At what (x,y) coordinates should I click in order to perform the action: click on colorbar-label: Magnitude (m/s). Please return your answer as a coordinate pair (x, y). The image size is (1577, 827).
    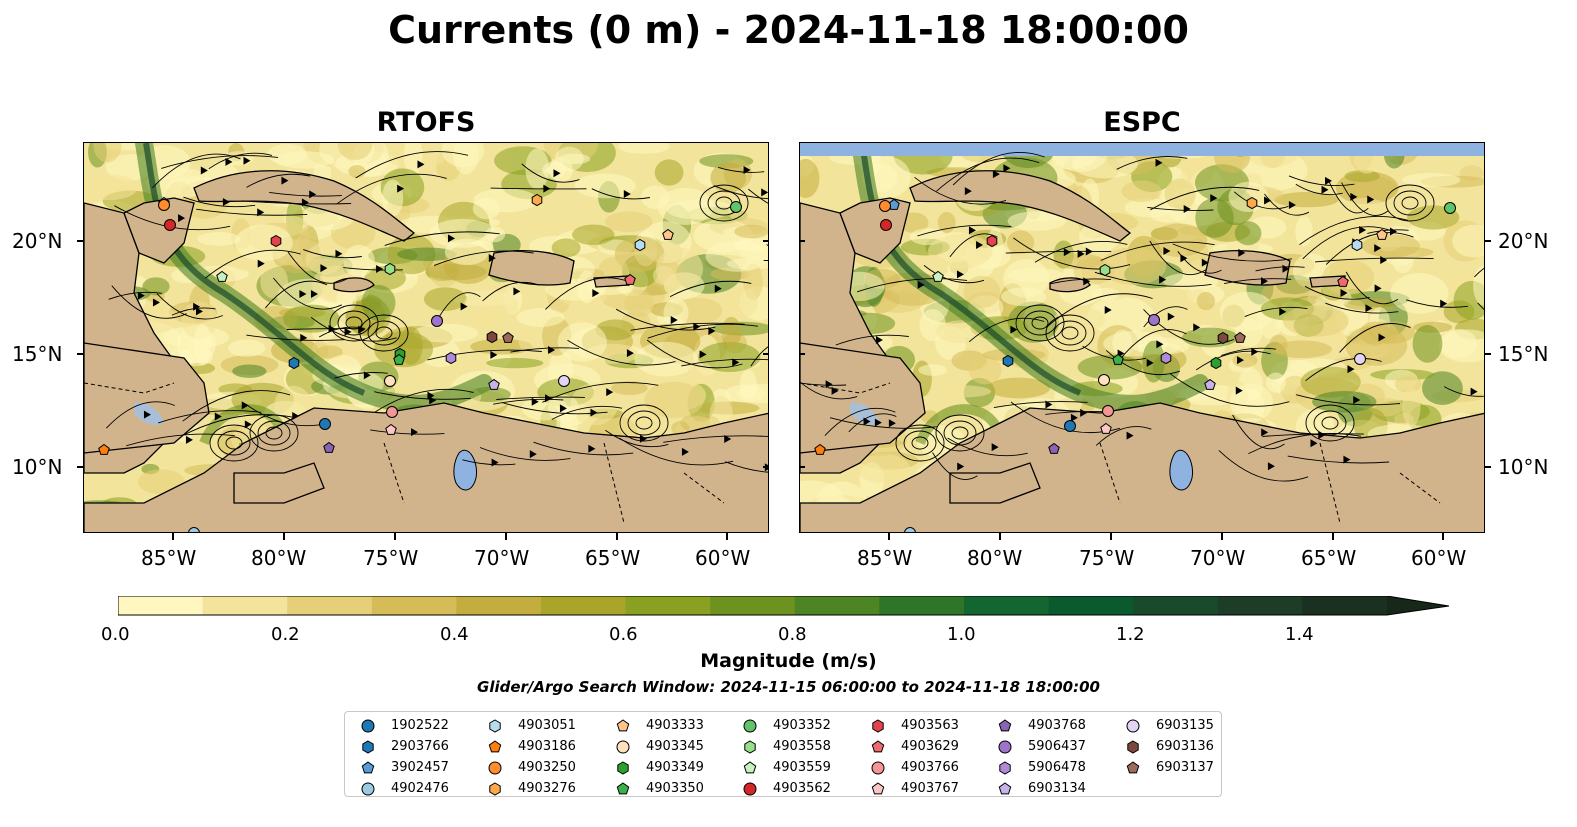
    Looking at the image, I should click on (788, 661).